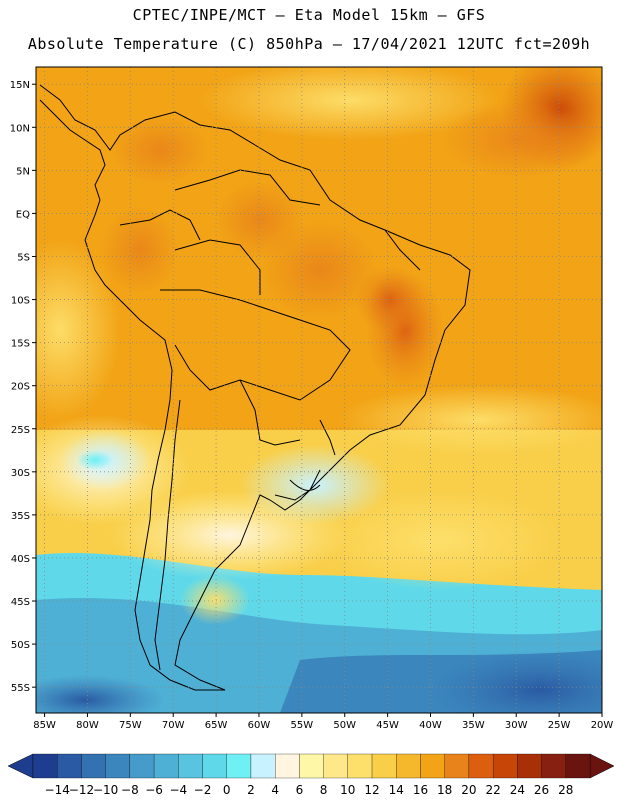 Image resolution: width=618 pixels, height=800 pixels. What do you see at coordinates (130, 790) in the screenshot?
I see `legend-tick-label: −8` at bounding box center [130, 790].